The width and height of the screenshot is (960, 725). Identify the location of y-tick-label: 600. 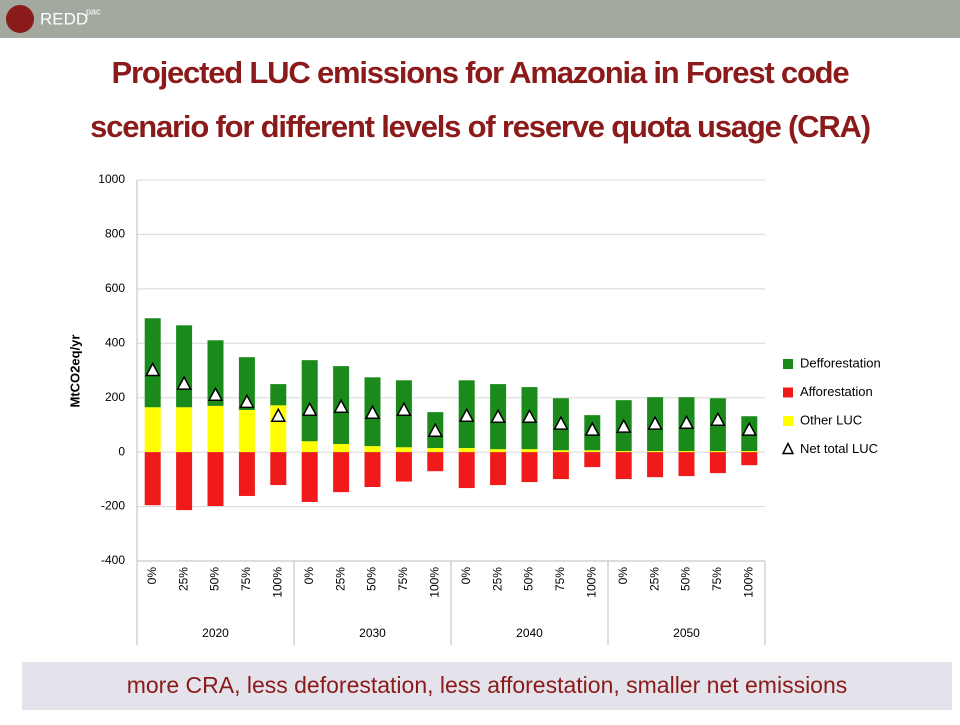
(115, 288).